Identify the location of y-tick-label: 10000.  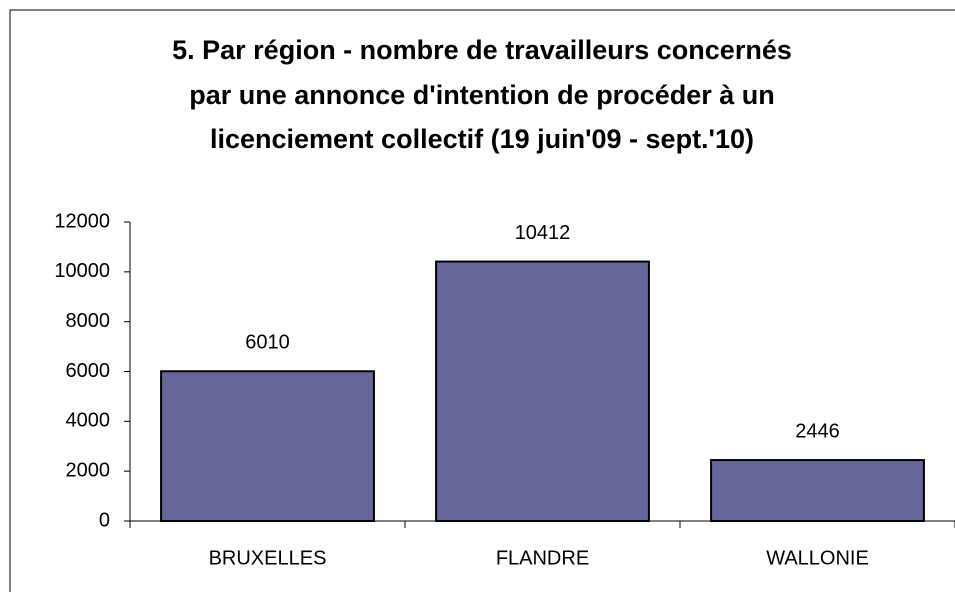
(82, 271).